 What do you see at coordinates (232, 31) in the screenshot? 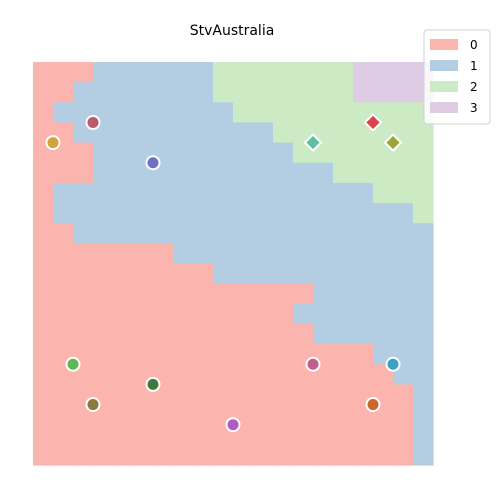
I see `chart-title: StvAustralia` at bounding box center [232, 31].